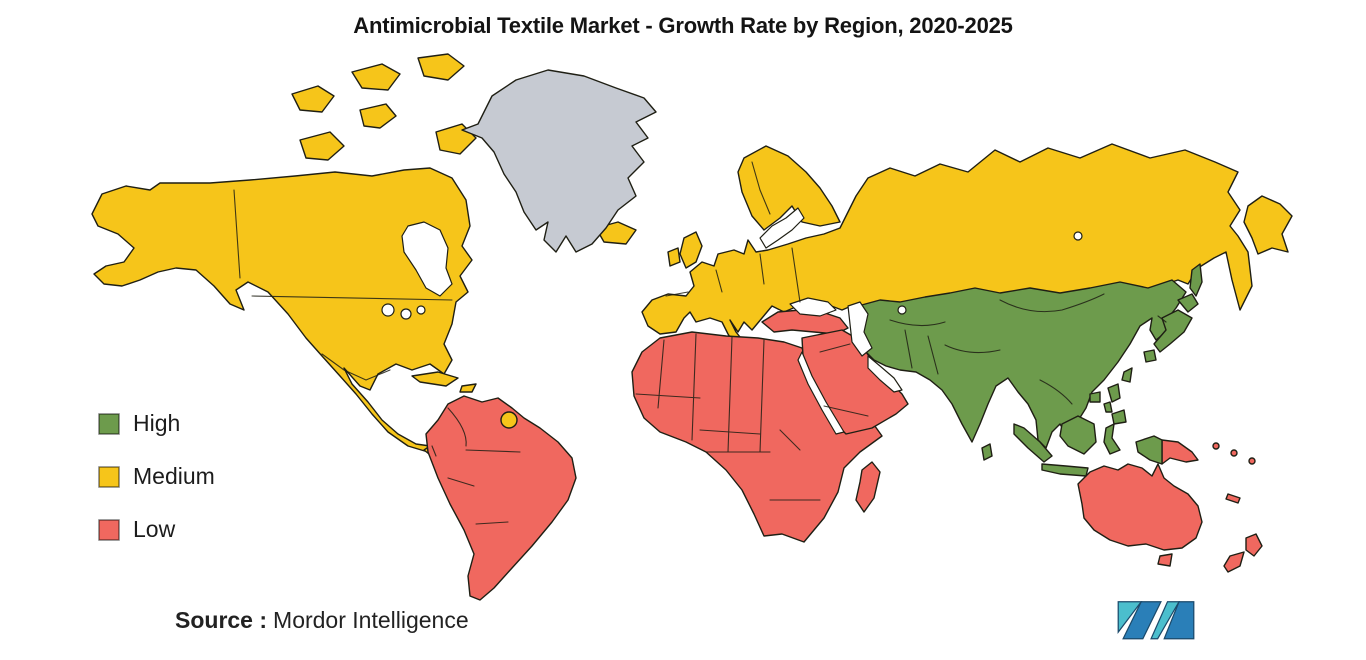 Image resolution: width=1366 pixels, height=660 pixels. I want to click on source-label: Source :, so click(221, 620).